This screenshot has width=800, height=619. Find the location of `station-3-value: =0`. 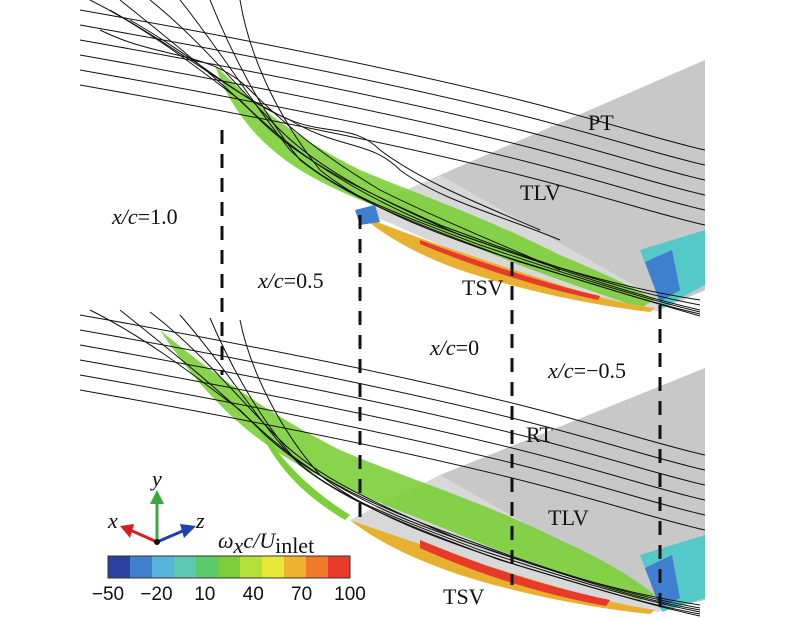

station-3-value: =0 is located at coordinates (467, 347).